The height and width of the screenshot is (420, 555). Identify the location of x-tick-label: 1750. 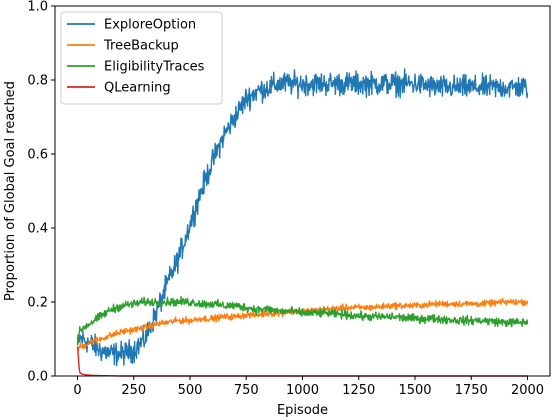
(471, 390).